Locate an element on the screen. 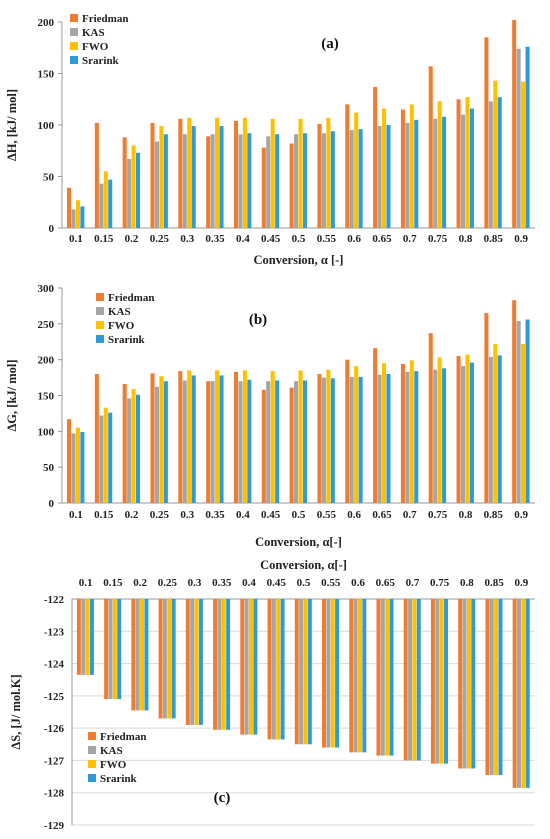 Image resolution: width=550 pixels, height=839 pixels. bar-srarink-0.5 is located at coordinates (304, 441).